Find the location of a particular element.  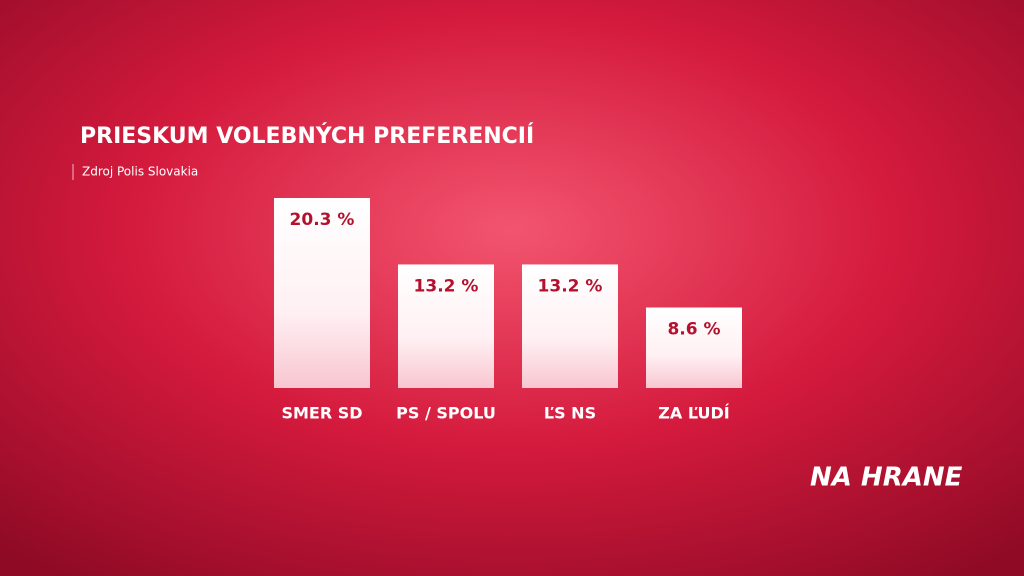

value-label: 20.3 % is located at coordinates (322, 220).